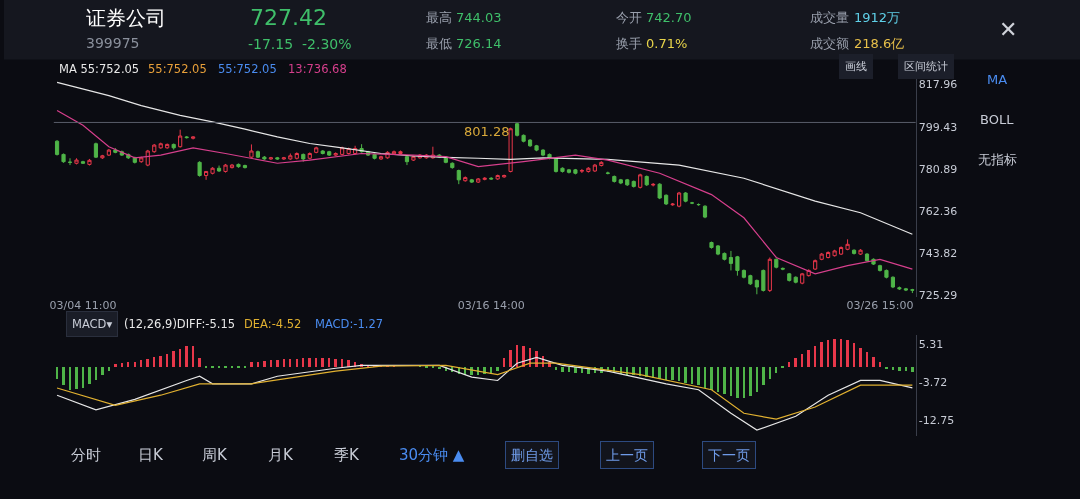 The image size is (1080, 499). What do you see at coordinates (936, 420) in the screenshot?
I see `y-tick-label: -12.75` at bounding box center [936, 420].